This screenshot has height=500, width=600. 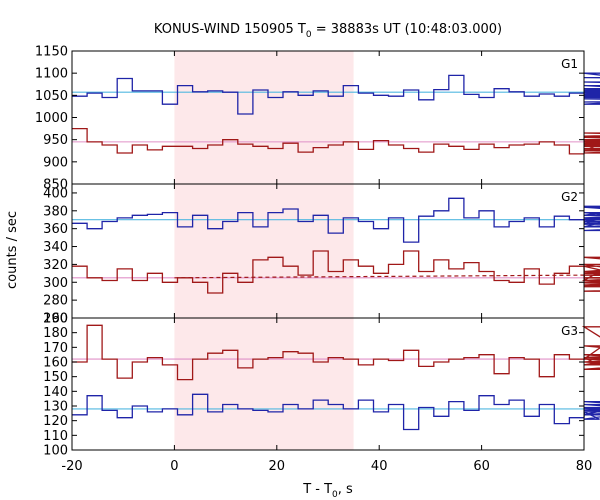 What do you see at coordinates (55, 185) in the screenshot?
I see `y-tick-label: 850` at bounding box center [55, 185].